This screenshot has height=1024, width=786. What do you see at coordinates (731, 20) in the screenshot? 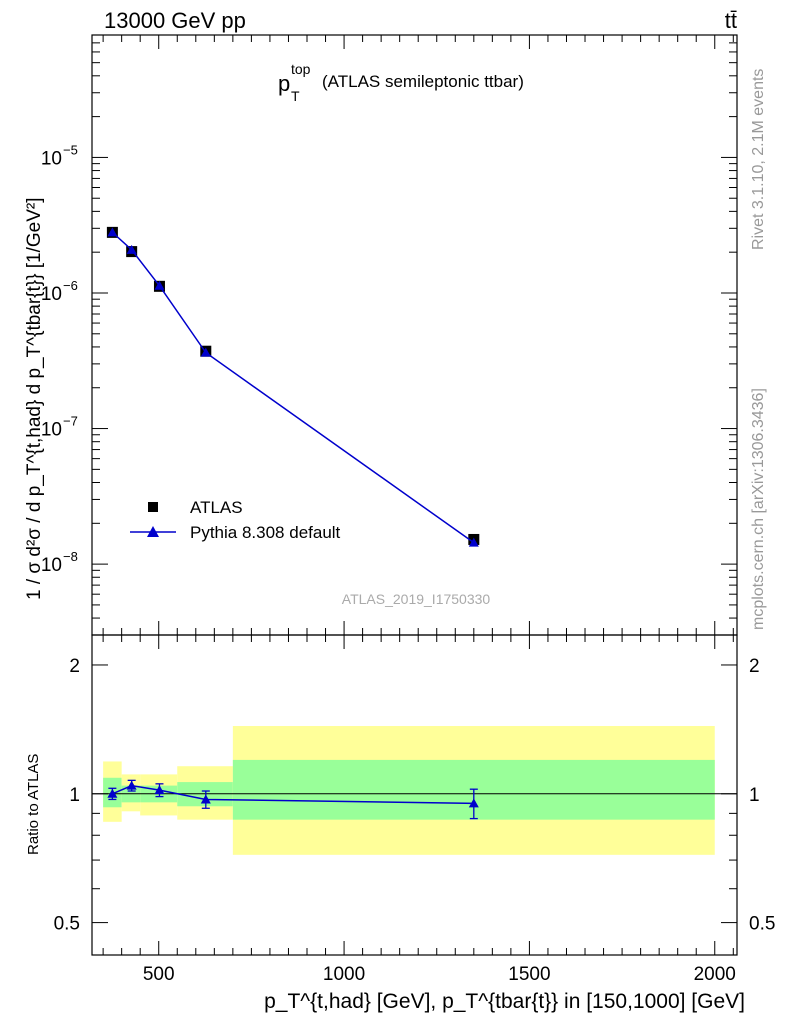
I see `header-right: tt̄` at bounding box center [731, 20].